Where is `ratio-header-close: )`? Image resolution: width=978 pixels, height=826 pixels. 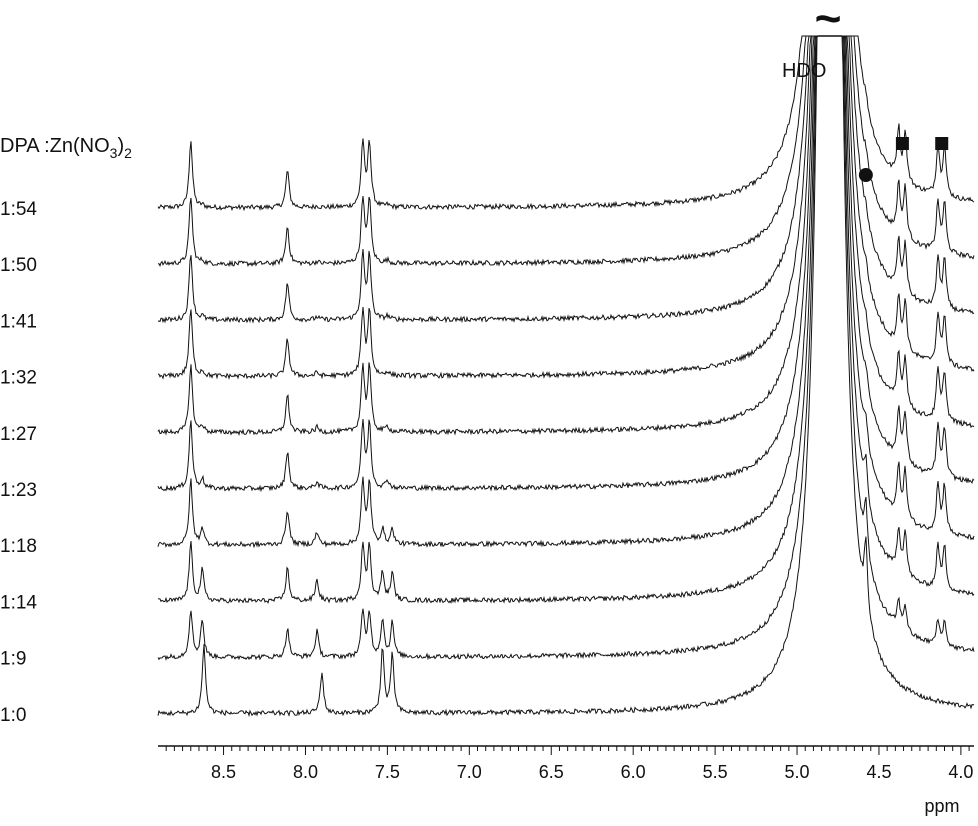 ratio-header-close: ) is located at coordinates (120, 146).